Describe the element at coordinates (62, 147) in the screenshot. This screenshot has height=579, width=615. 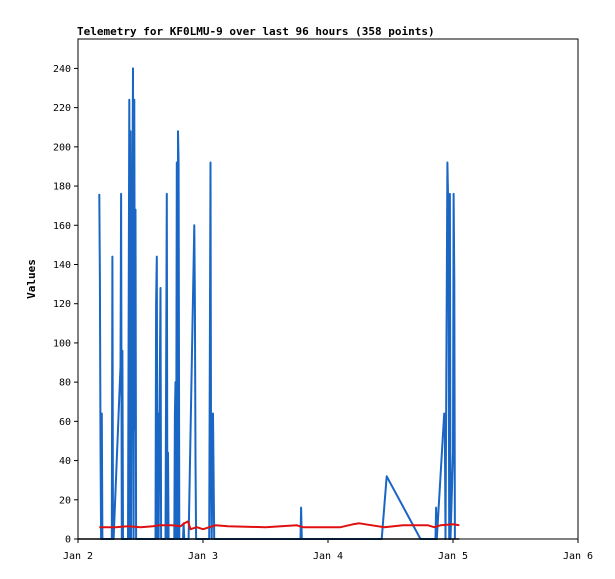
I see `y-tick-label: 200` at that location.